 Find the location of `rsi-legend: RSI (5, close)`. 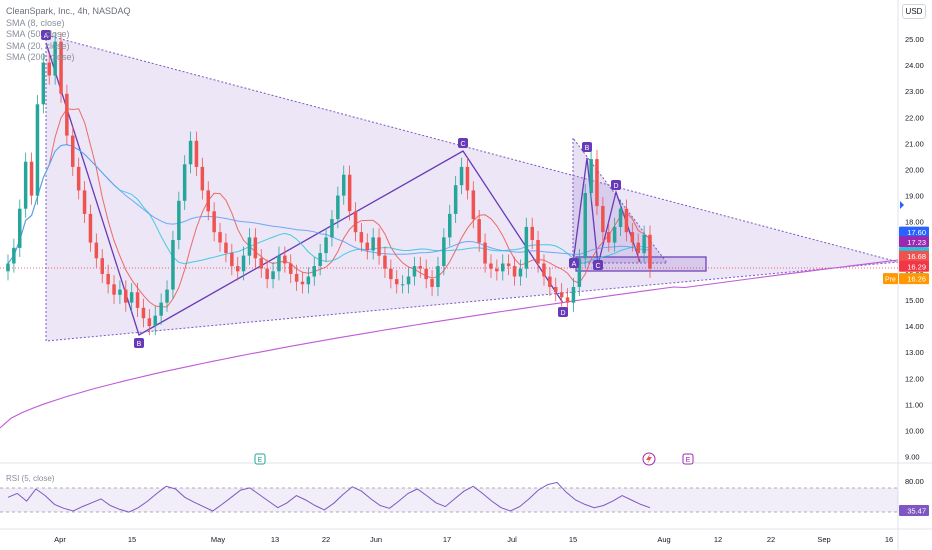

rsi-legend: RSI (5, close) is located at coordinates (30, 478).